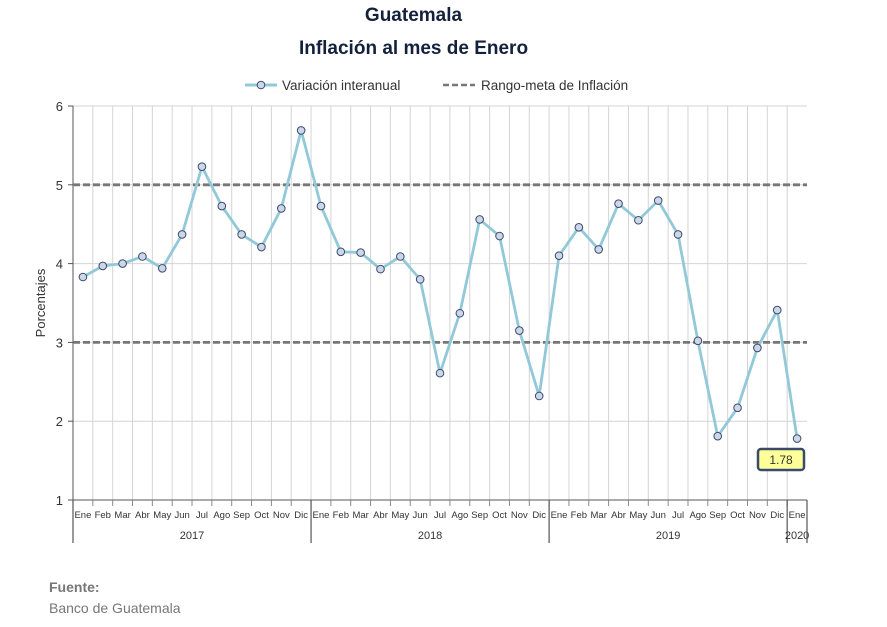 The height and width of the screenshot is (627, 887). I want to click on last-value-callout: 1.78, so click(781, 459).